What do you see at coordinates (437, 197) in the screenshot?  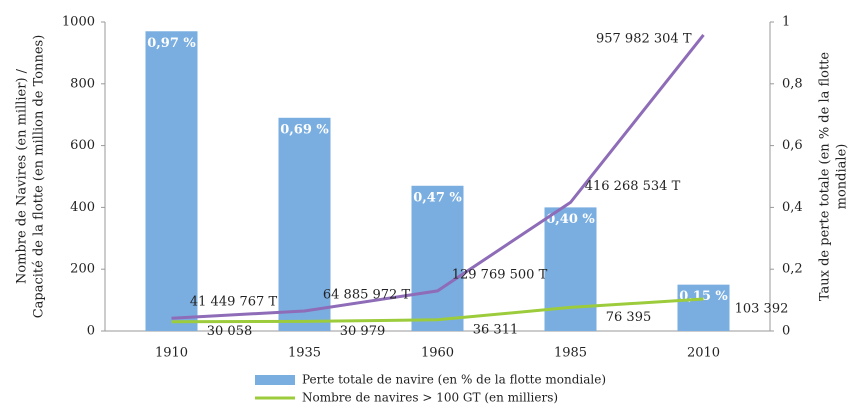 I see `bar-label: 0,47 %` at bounding box center [437, 197].